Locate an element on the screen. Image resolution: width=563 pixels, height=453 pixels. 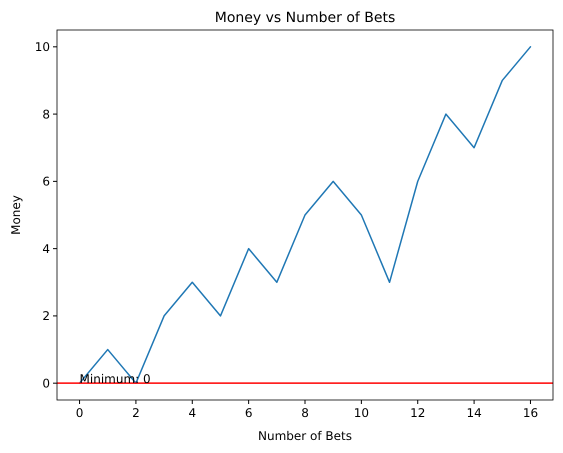
x-tick-label: 12 is located at coordinates (418, 413).